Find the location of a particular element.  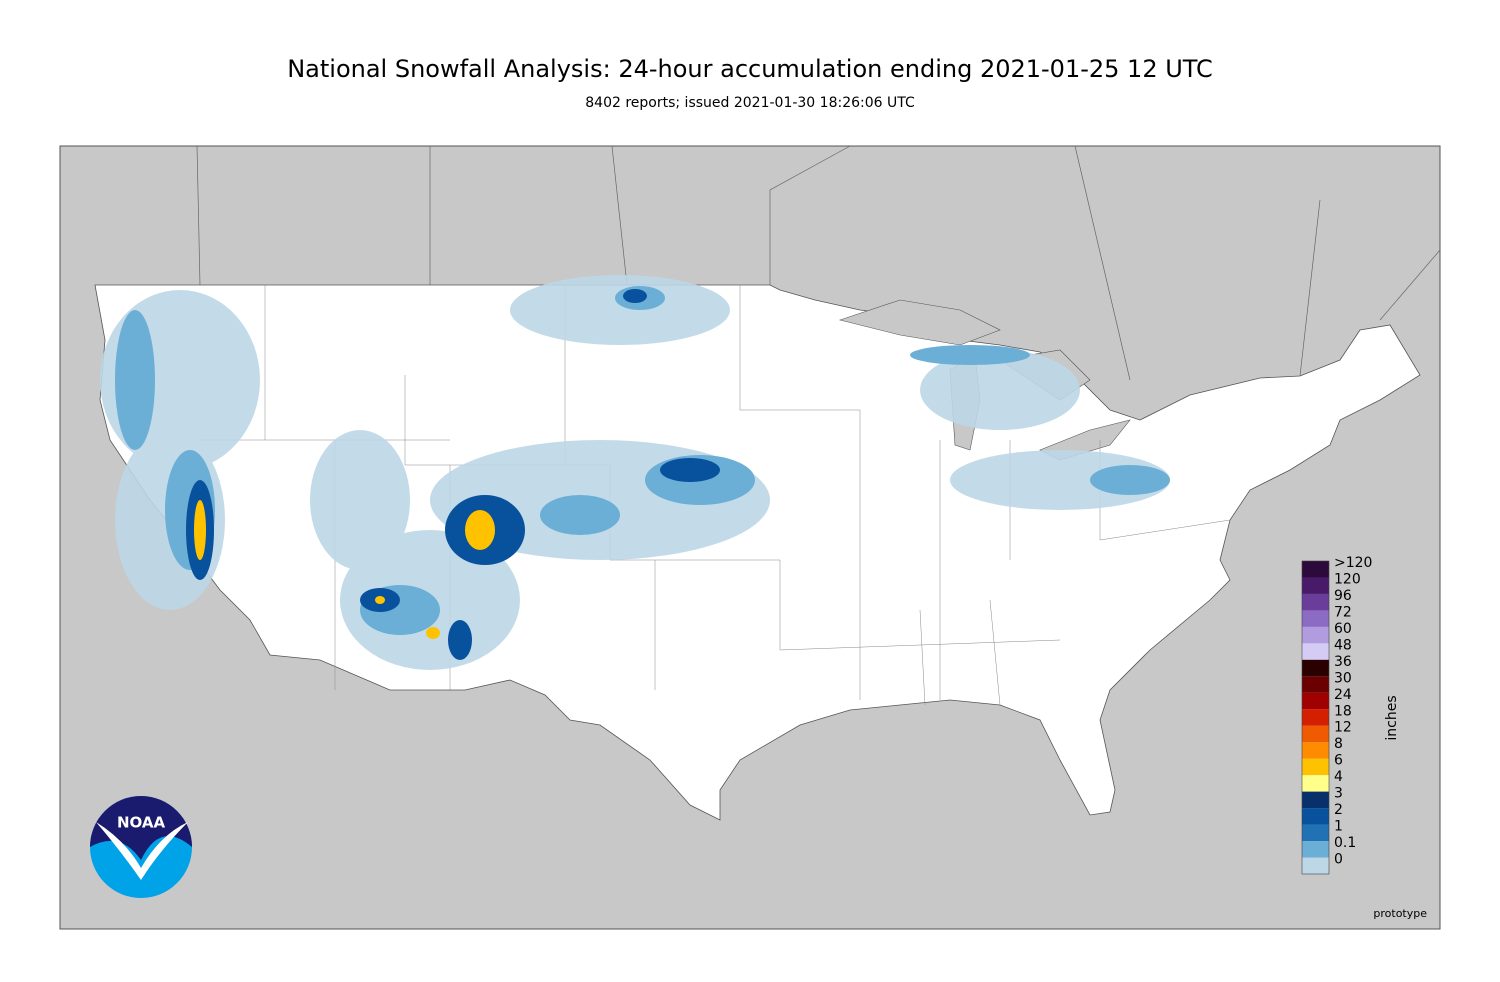

footer-note: prototype is located at coordinates (1400, 913).